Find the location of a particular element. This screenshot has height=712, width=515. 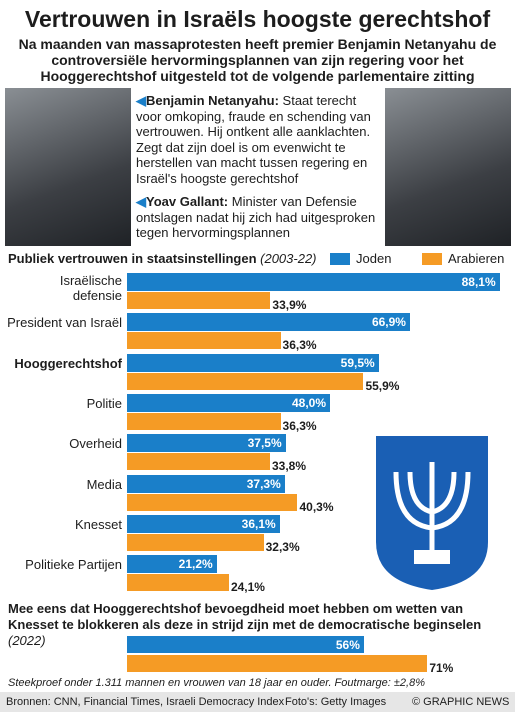

emblem is located at coordinates (432, 513).